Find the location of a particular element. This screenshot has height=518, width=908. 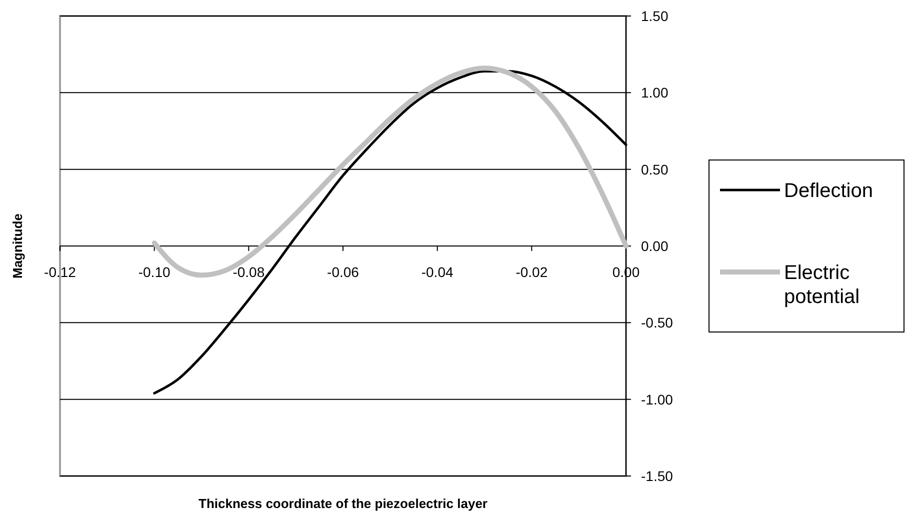

y-axis-title: Magnitude is located at coordinates (17, 246).